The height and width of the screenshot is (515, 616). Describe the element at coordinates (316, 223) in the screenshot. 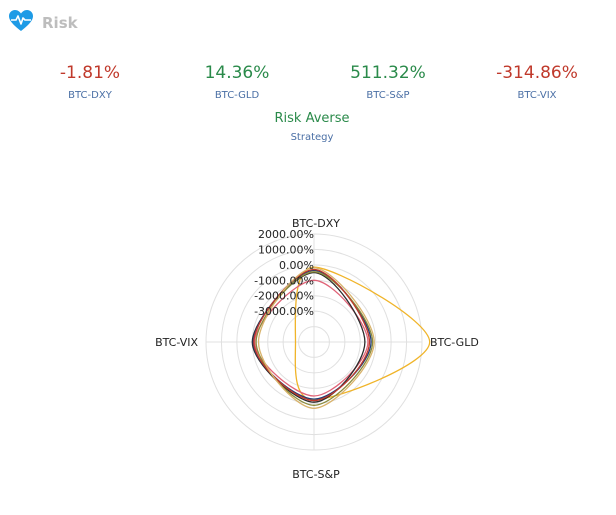

I see `axis-label: BTC-DXY` at that location.